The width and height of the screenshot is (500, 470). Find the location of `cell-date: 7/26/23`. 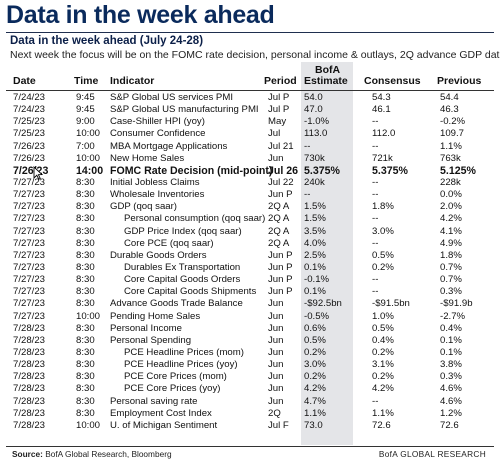

cell-date: 7/26/23 is located at coordinates (29, 158).